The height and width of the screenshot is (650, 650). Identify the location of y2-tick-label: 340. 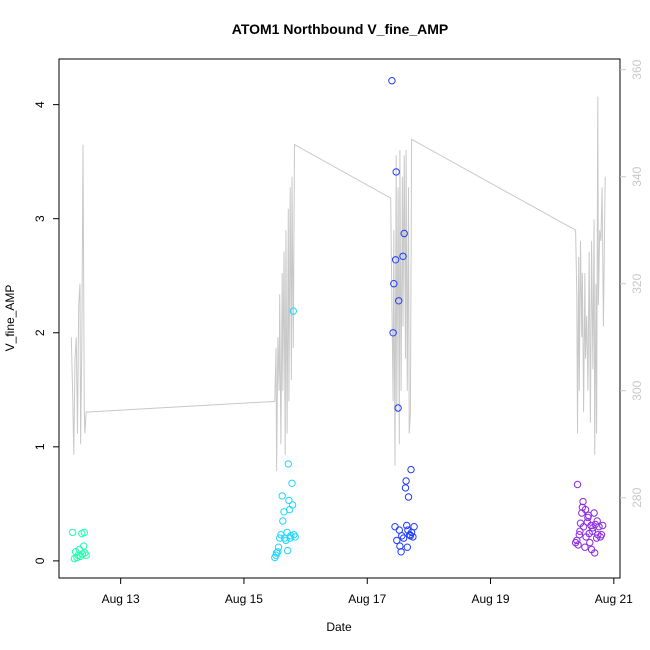
(637, 176).